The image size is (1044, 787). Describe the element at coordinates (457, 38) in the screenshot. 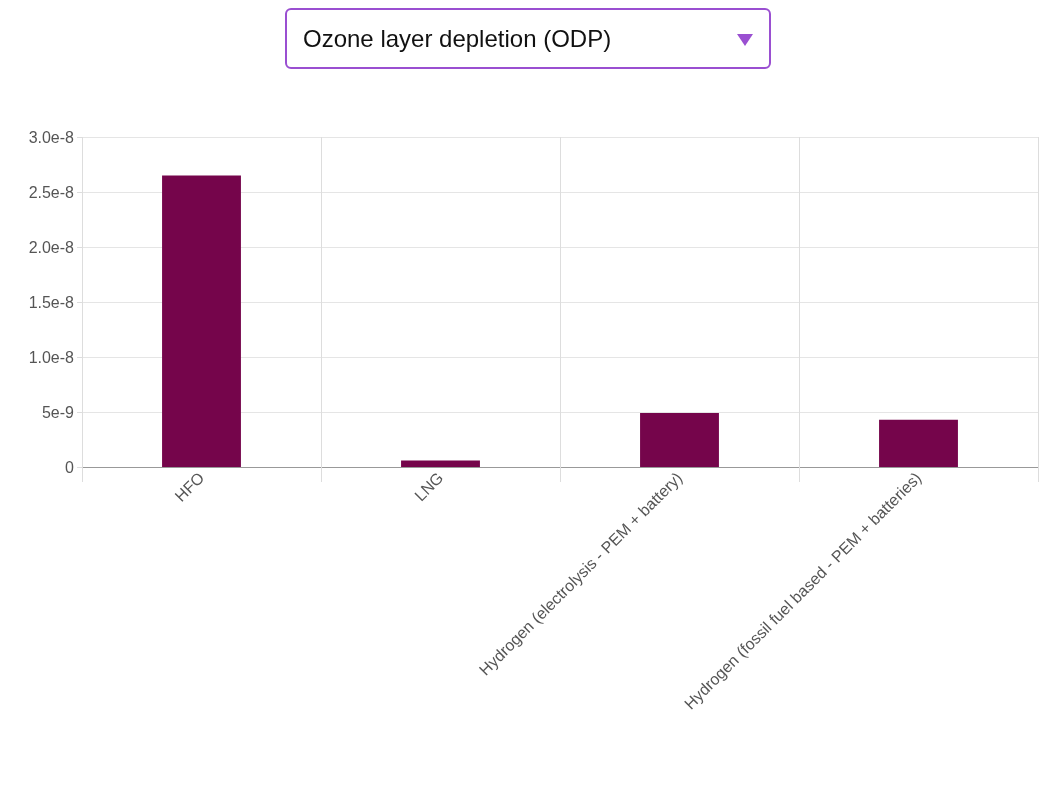

I see `chart-title: Ozone layer depletion (ODP)` at that location.